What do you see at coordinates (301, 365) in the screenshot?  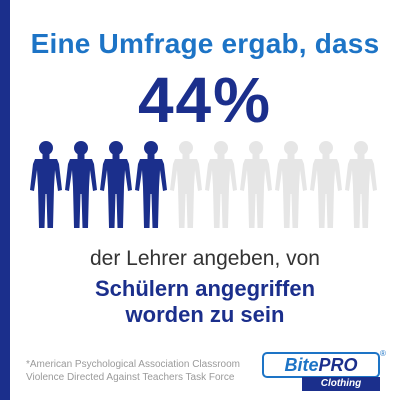 I see `logo-brand-part1: Bite` at bounding box center [301, 365].